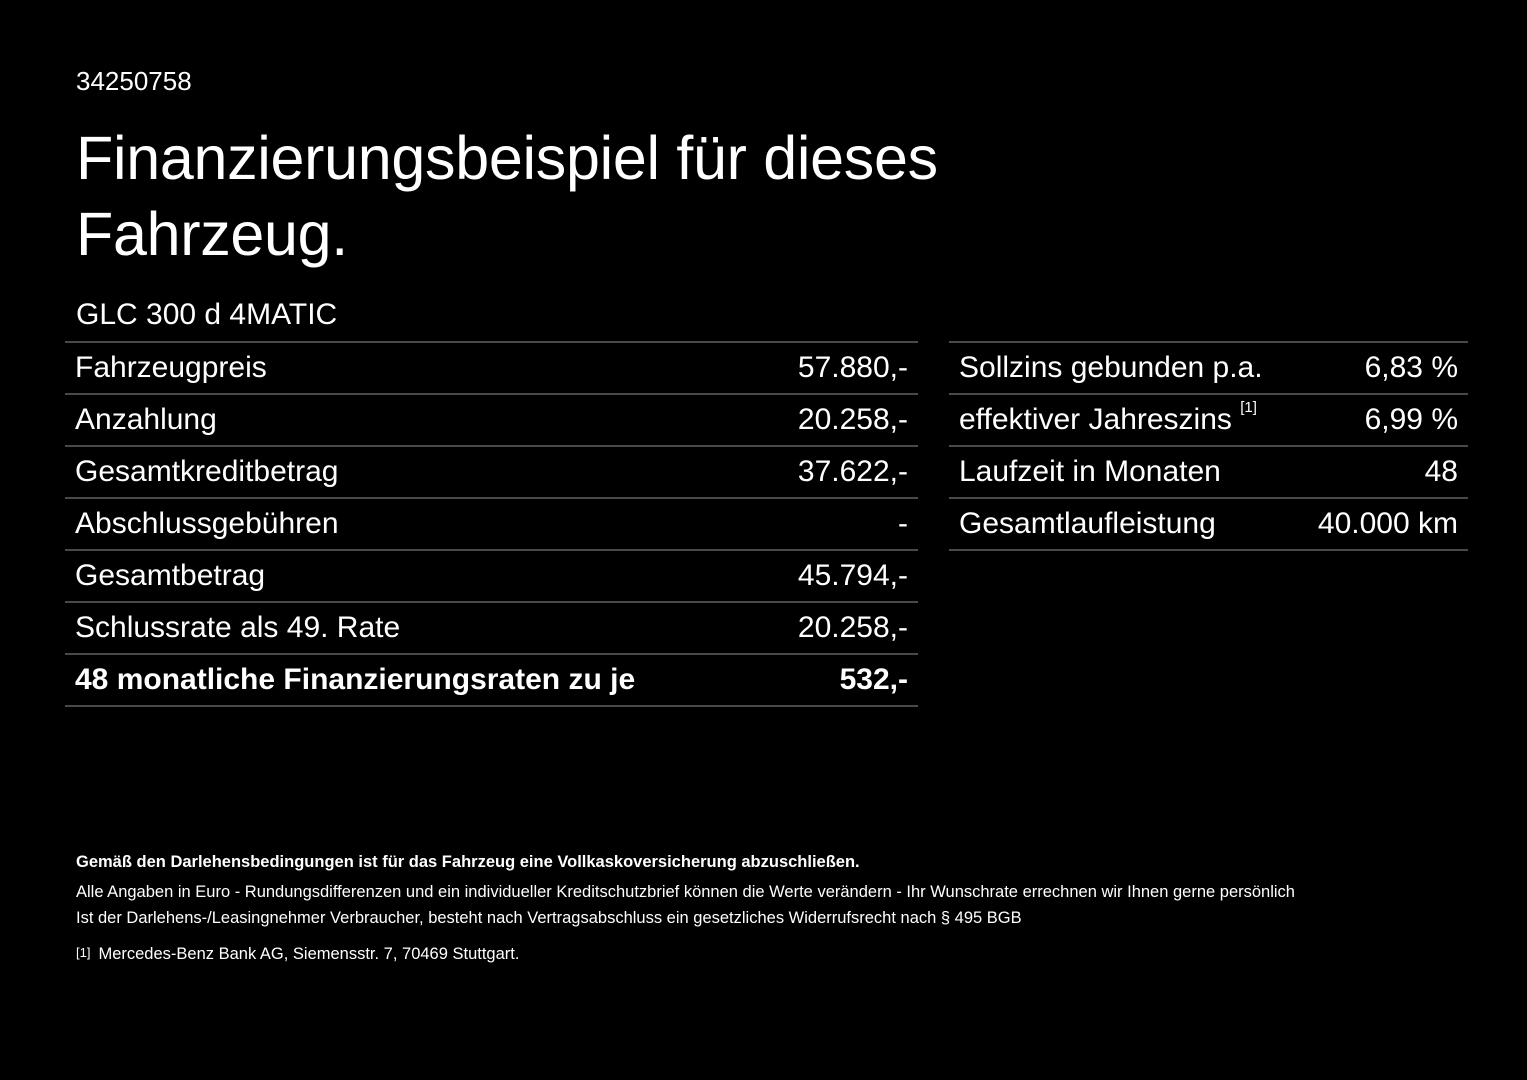 This screenshot has width=1527, height=1080. What do you see at coordinates (413, 420) in the screenshot?
I see `row-label: Anzahlung` at bounding box center [413, 420].